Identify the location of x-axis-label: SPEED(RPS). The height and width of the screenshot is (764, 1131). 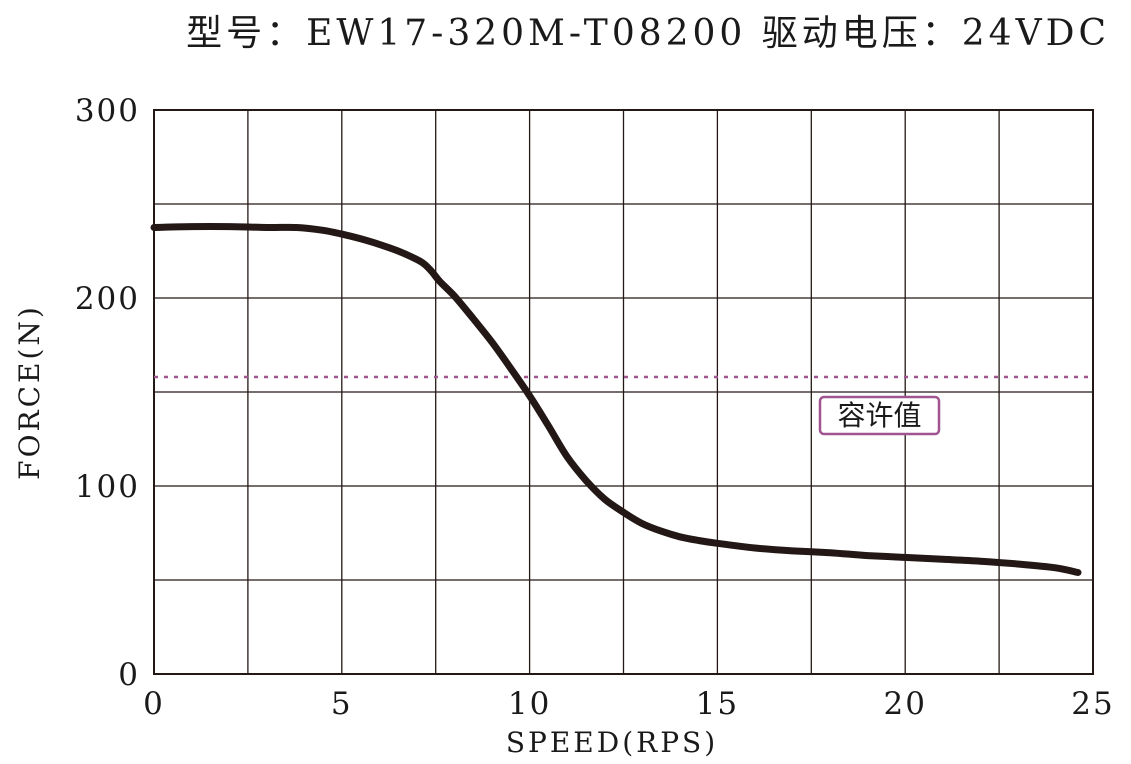
(612, 742).